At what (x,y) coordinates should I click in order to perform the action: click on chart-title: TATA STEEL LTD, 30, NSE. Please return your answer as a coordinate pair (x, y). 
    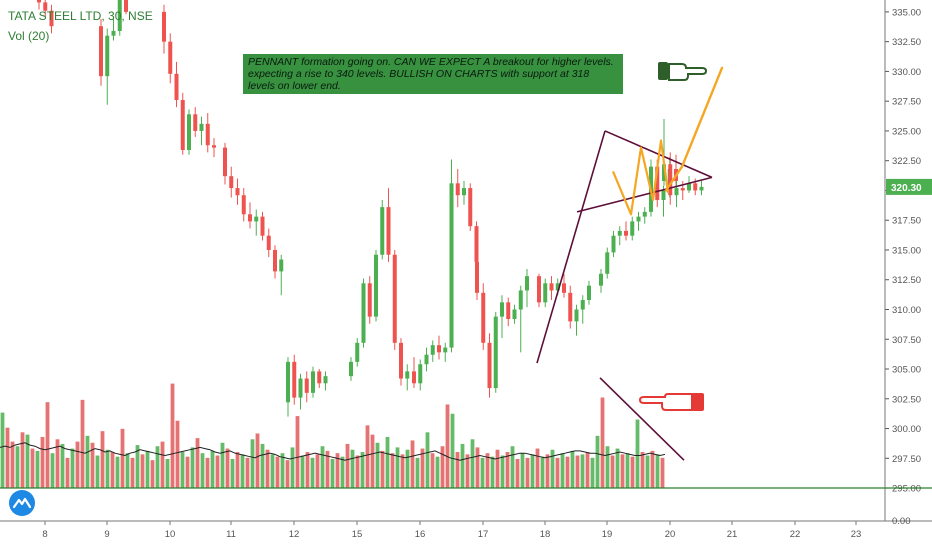
    Looking at the image, I should click on (80, 16).